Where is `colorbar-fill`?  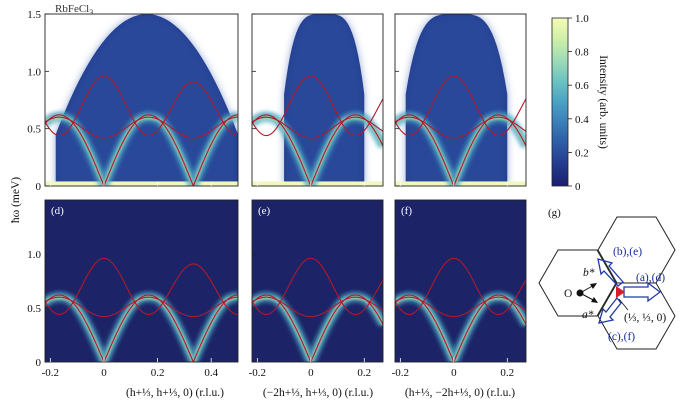 colorbar-fill is located at coordinates (560, 102).